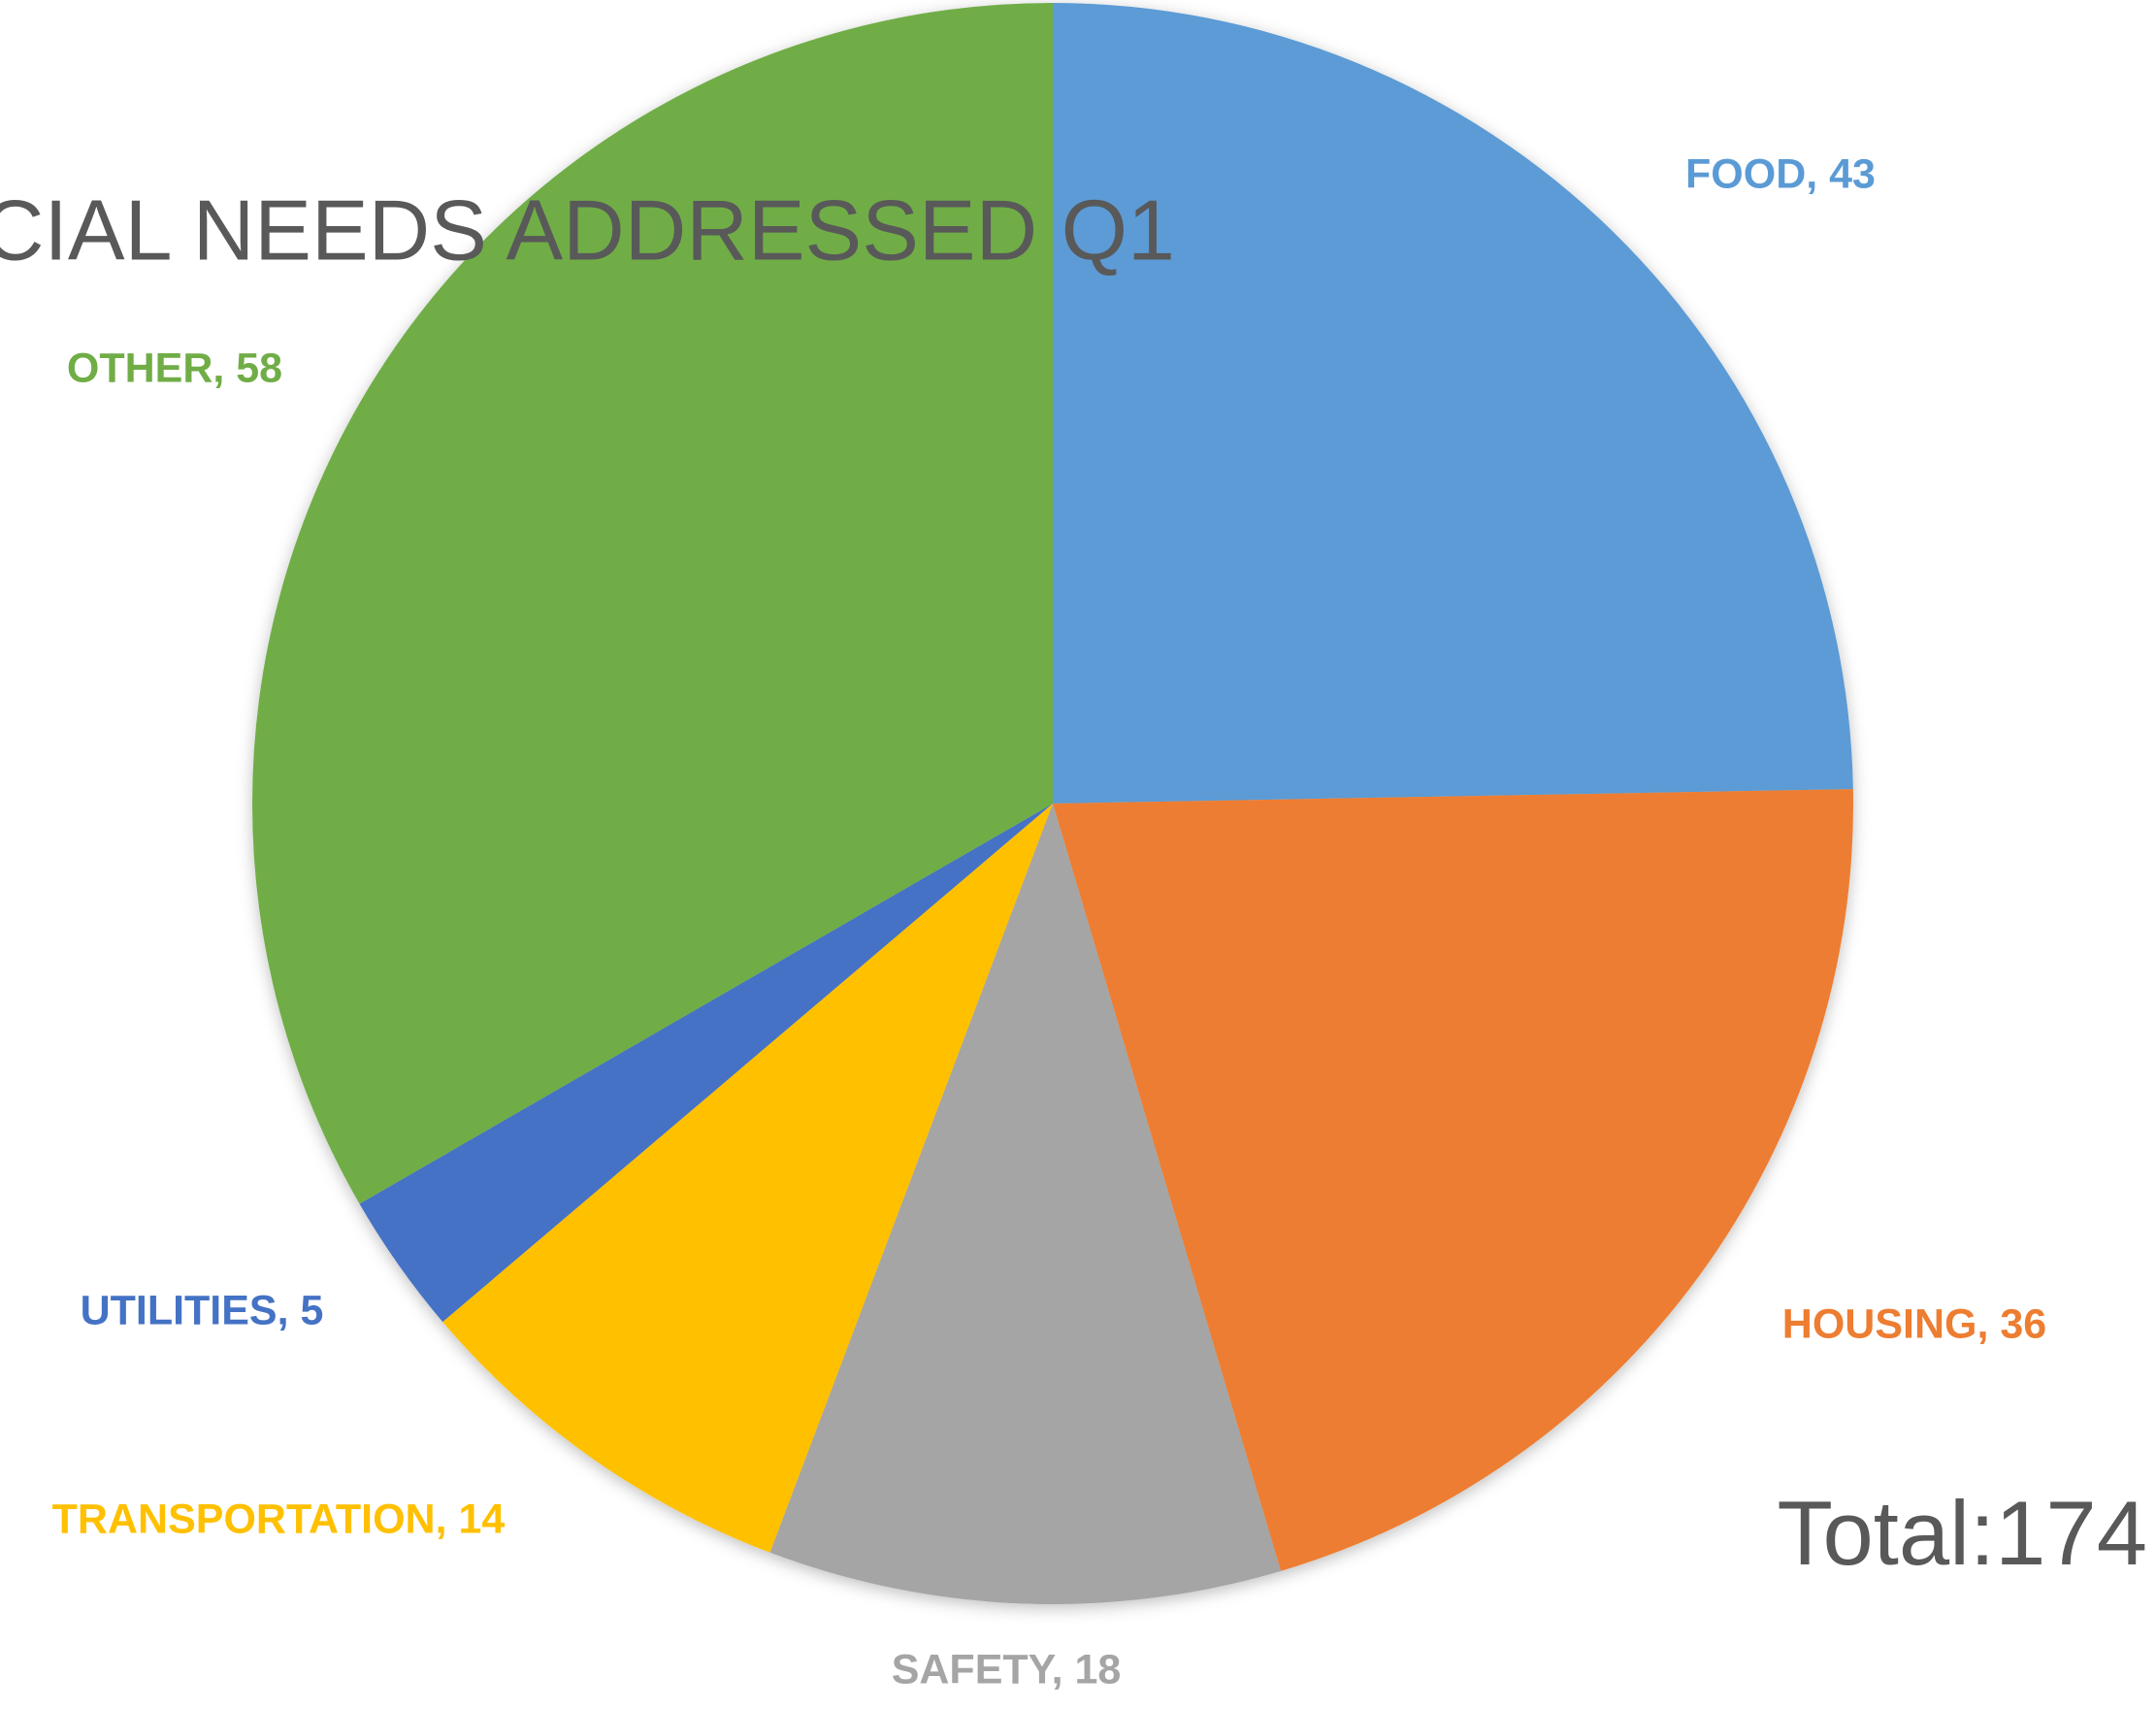  Describe the element at coordinates (1007, 1669) in the screenshot. I see `data-label: SAFETY, 18` at that location.